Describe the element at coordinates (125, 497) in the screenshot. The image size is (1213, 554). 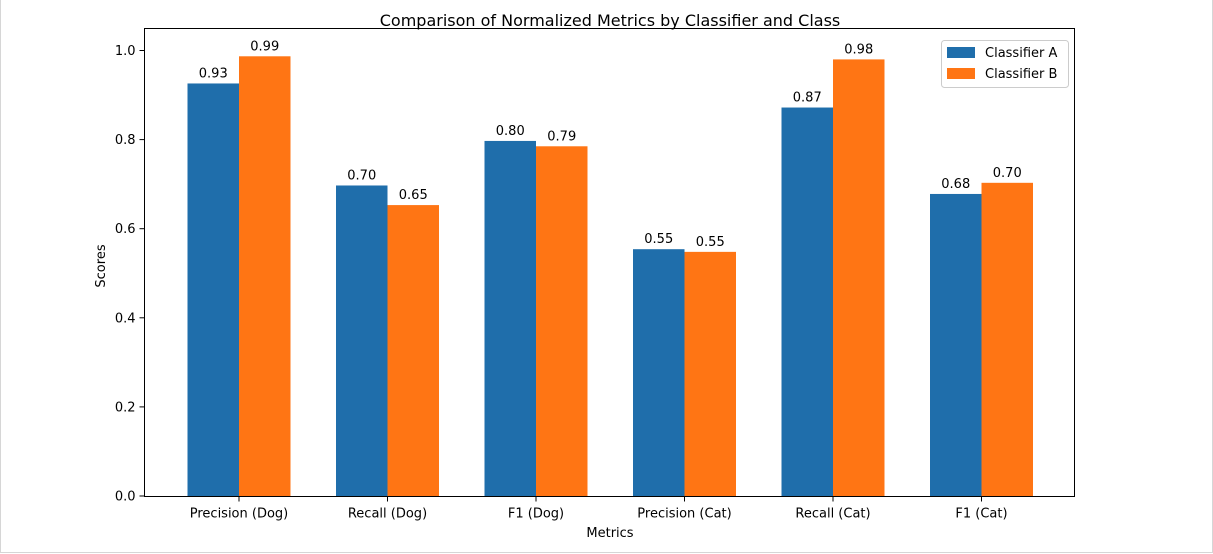
I see `y-tick-label: 0.0` at that location.